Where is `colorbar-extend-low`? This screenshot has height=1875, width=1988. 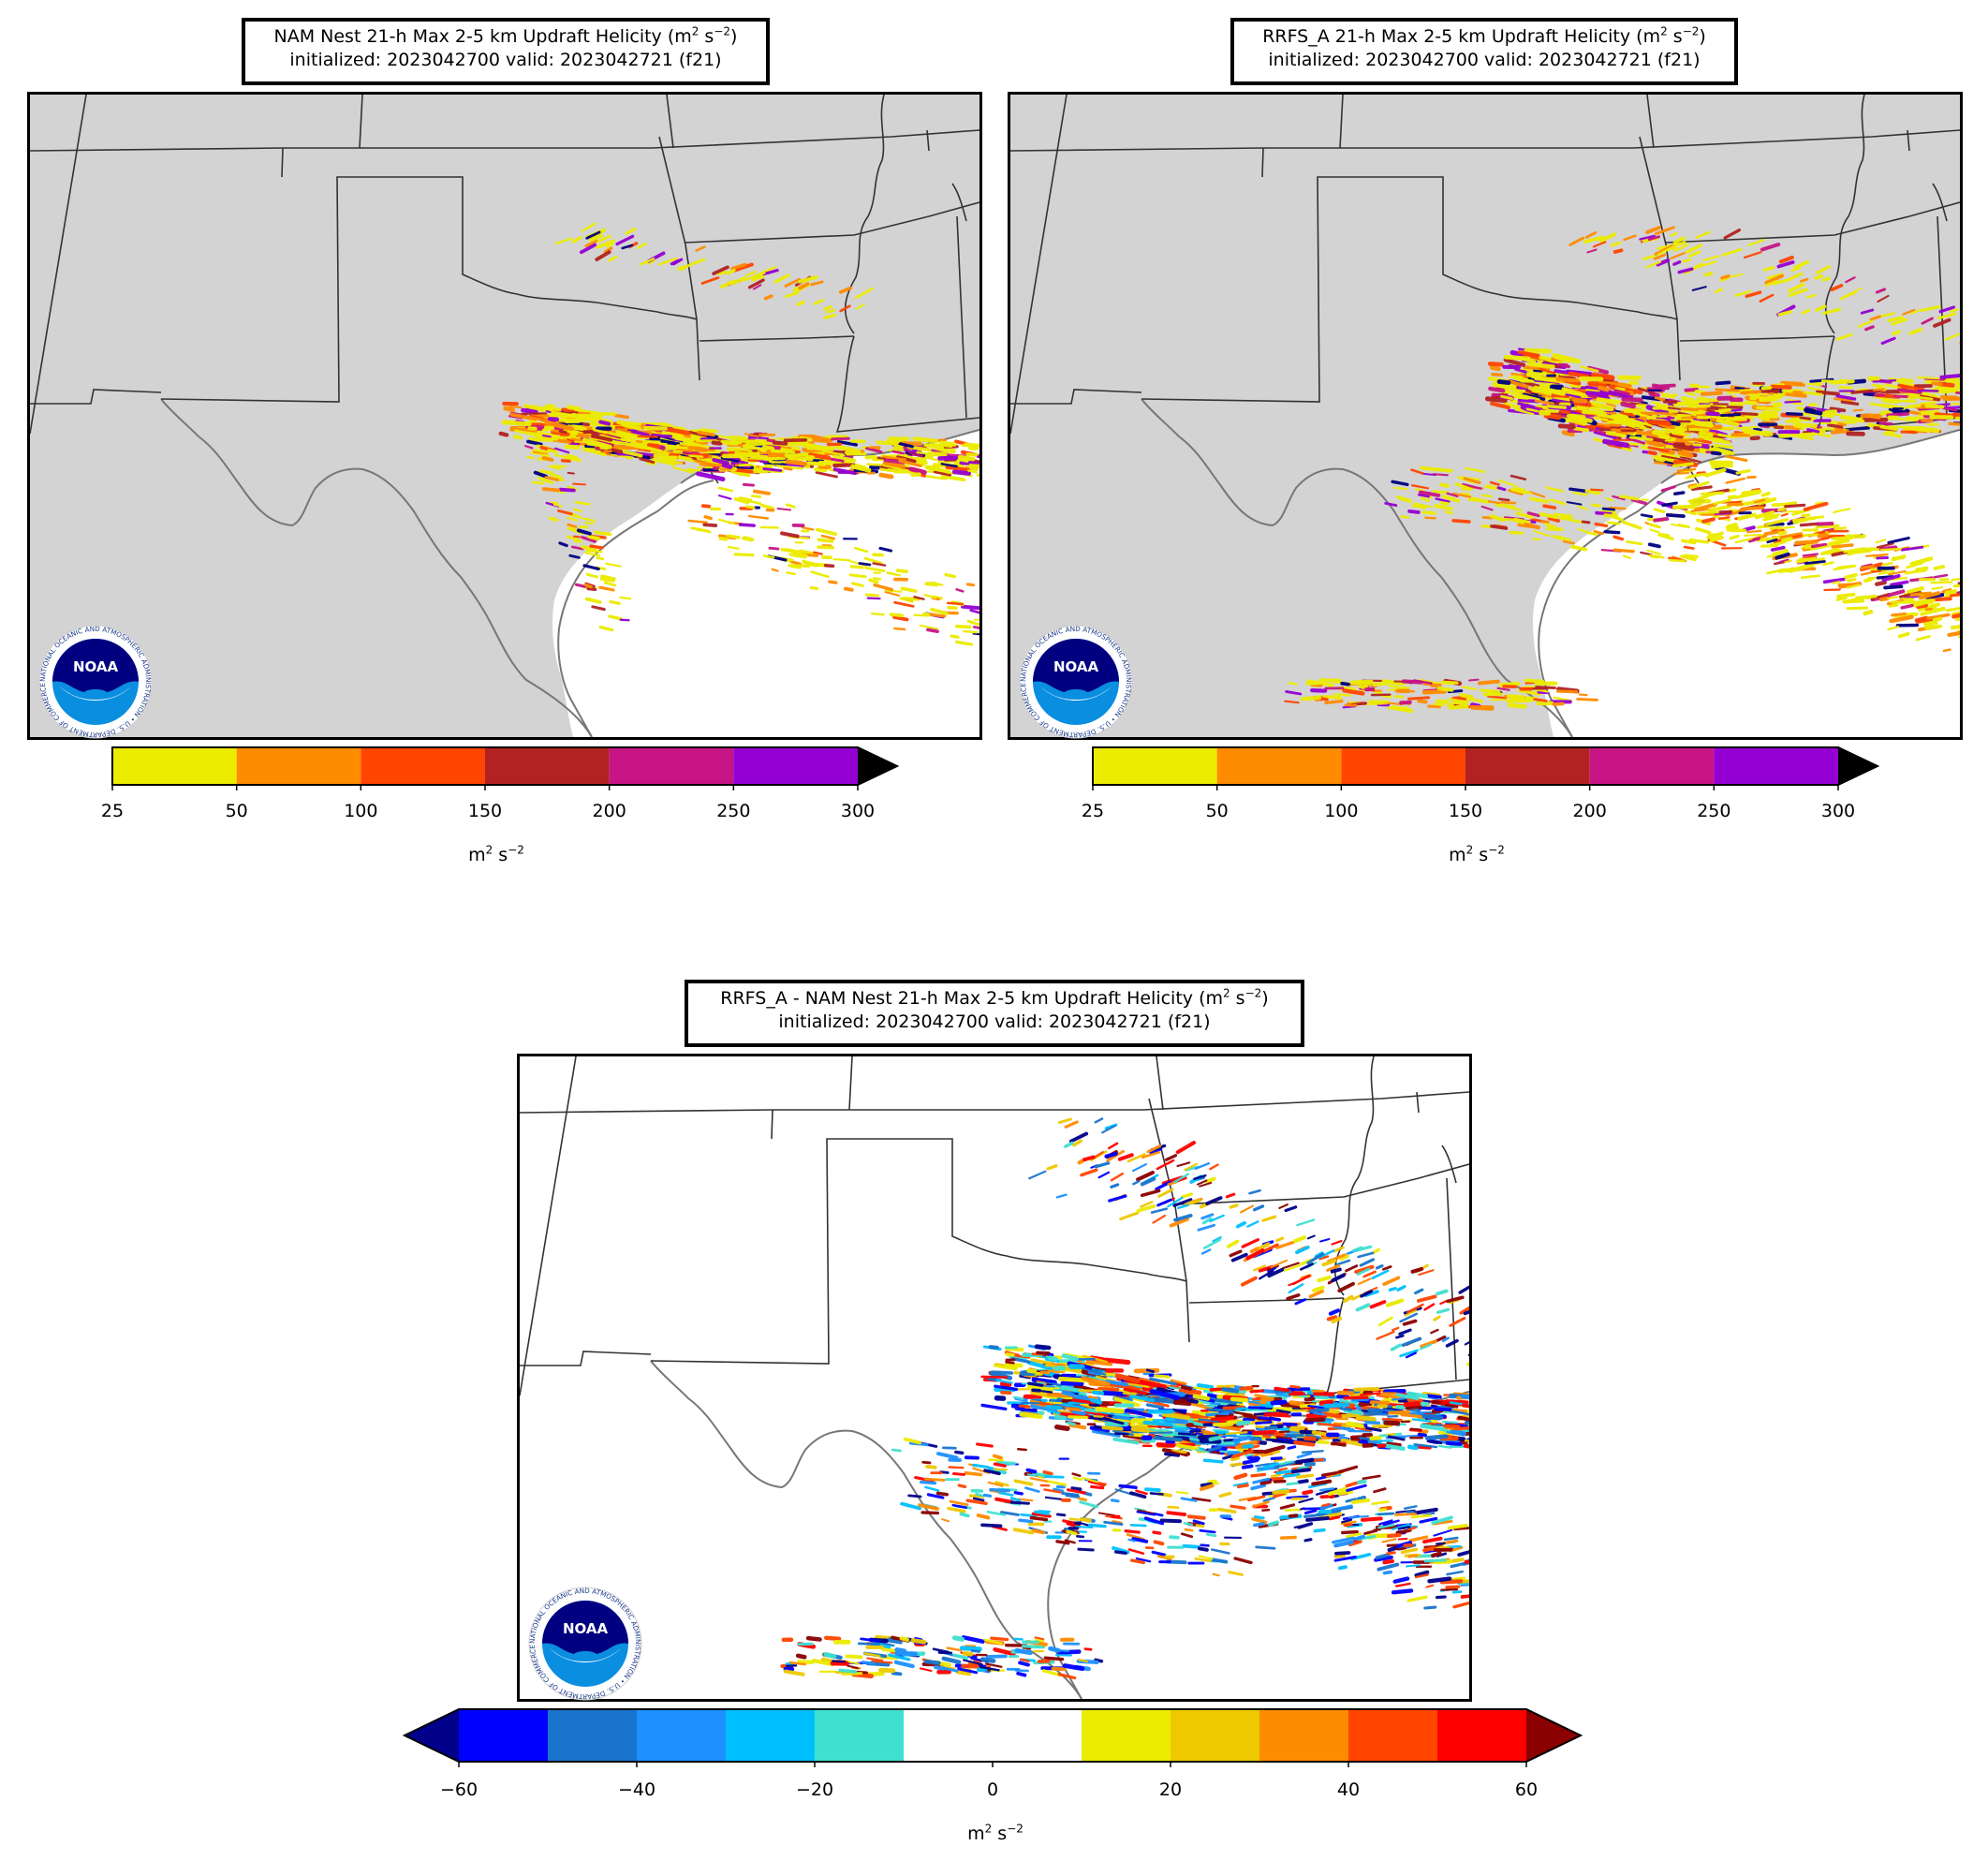 colorbar-extend-low is located at coordinates (432, 1735).